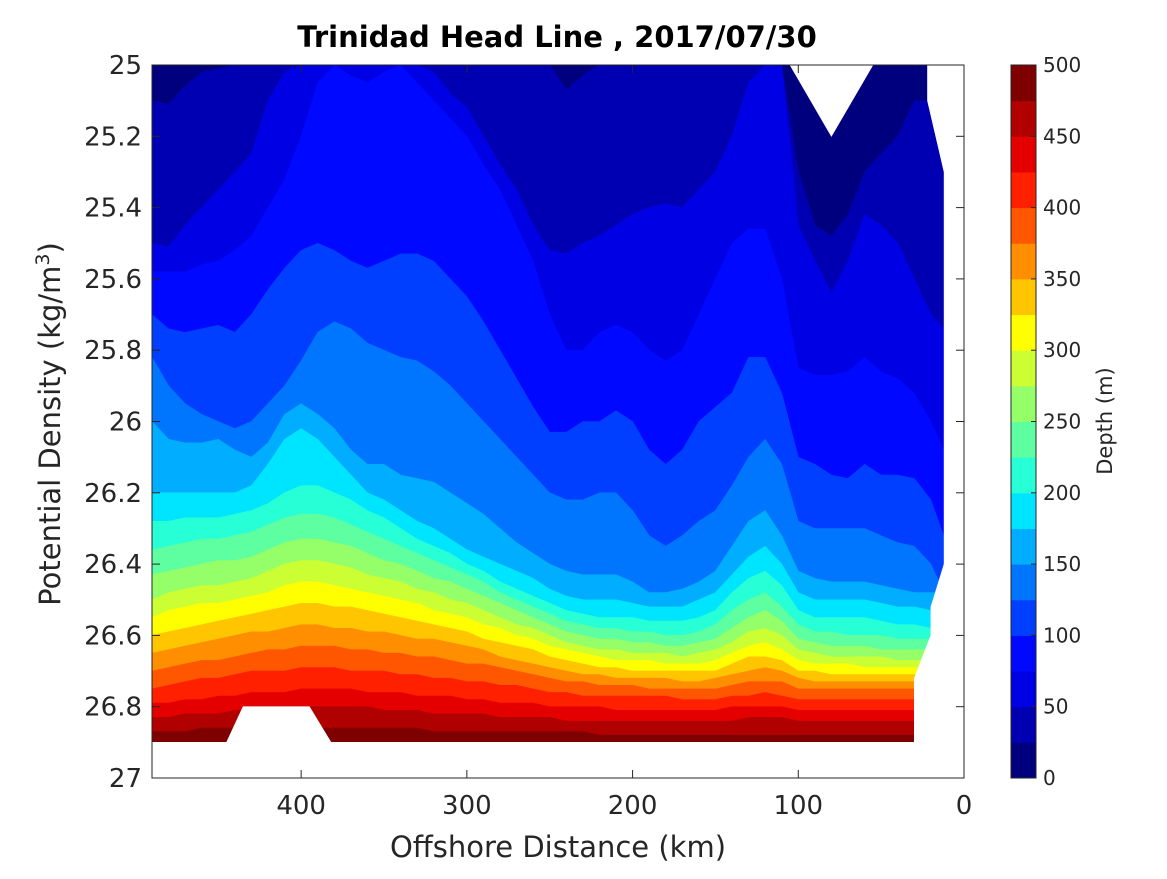 Image resolution: width=1167 pixels, height=879 pixels. I want to click on colorbar-tick-label: 450, so click(1062, 136).